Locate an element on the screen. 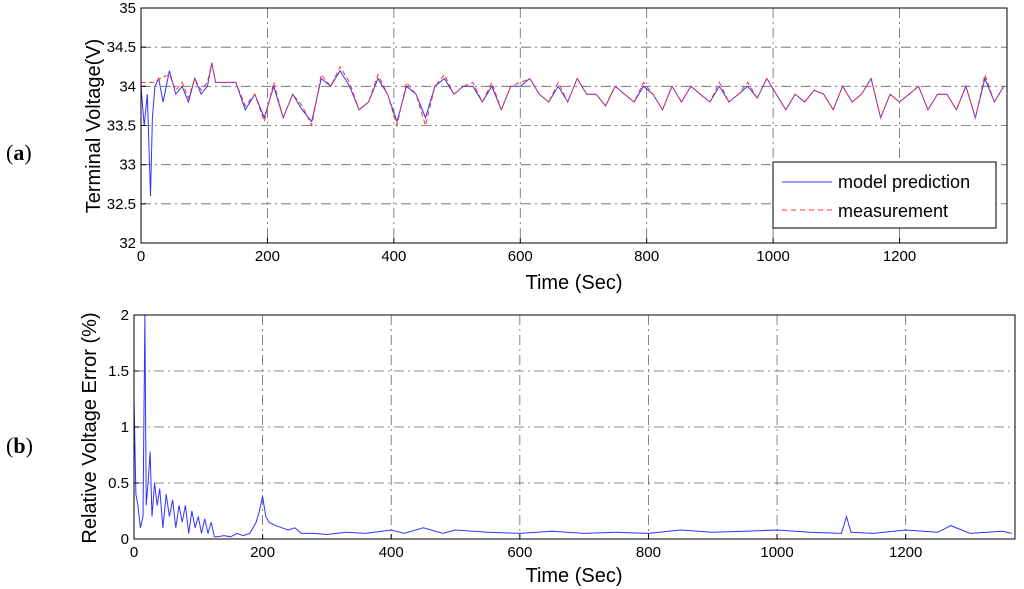  y-ticks-a: 32 32.5 33 33.5 34 34.5 35 is located at coordinates (126, 126).